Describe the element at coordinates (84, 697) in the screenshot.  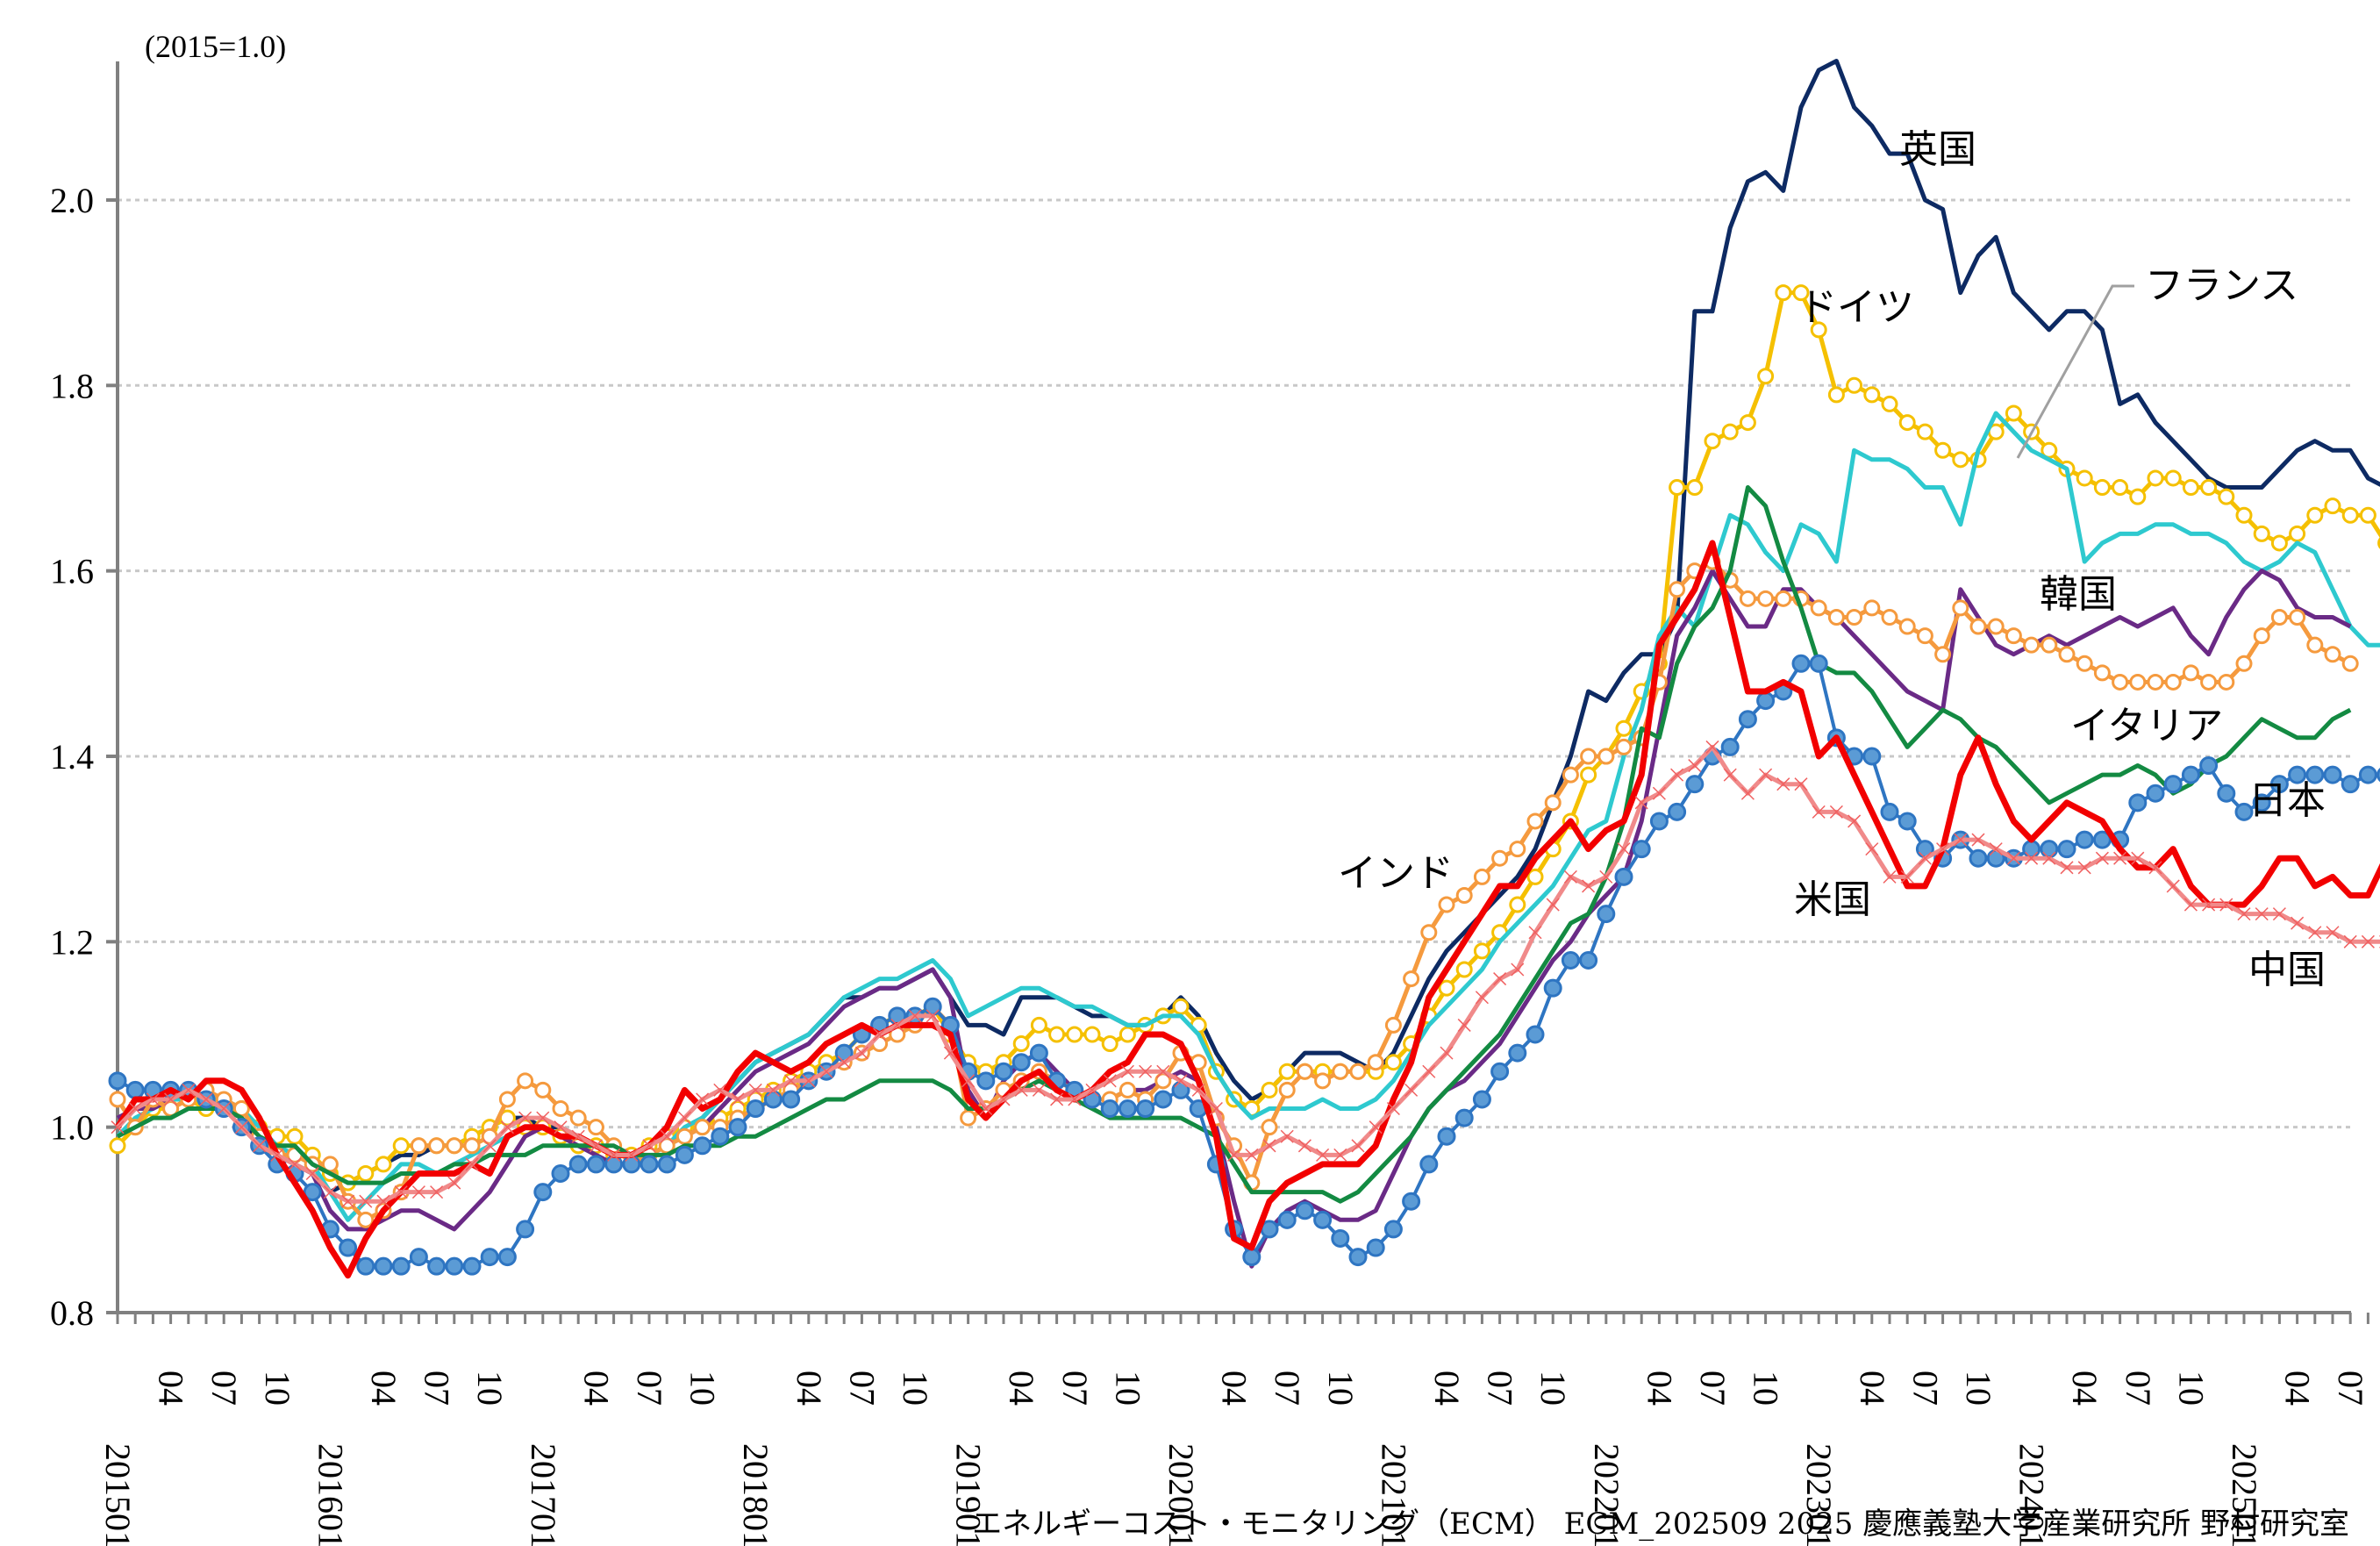
I see `y-axis: 0.8 1.0 1.2 1.4 1.6 1.8 2.0` at that location.